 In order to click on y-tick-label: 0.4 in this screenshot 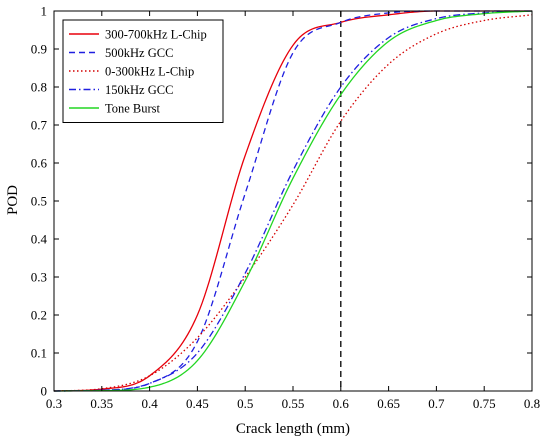, I will do `click(39, 239)`.